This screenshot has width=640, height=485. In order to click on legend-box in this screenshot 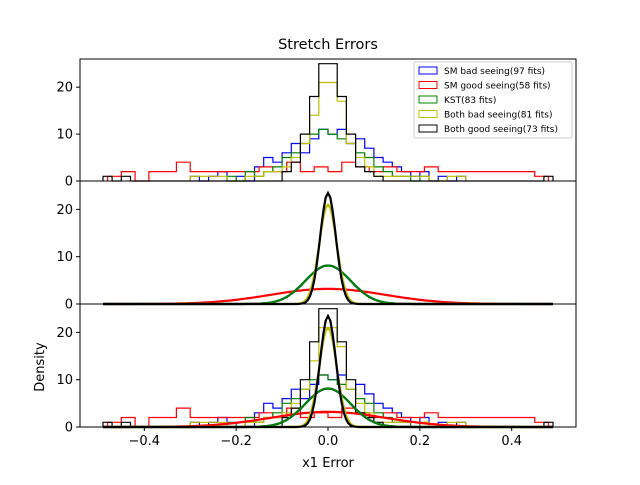, I will do `click(493, 100)`.